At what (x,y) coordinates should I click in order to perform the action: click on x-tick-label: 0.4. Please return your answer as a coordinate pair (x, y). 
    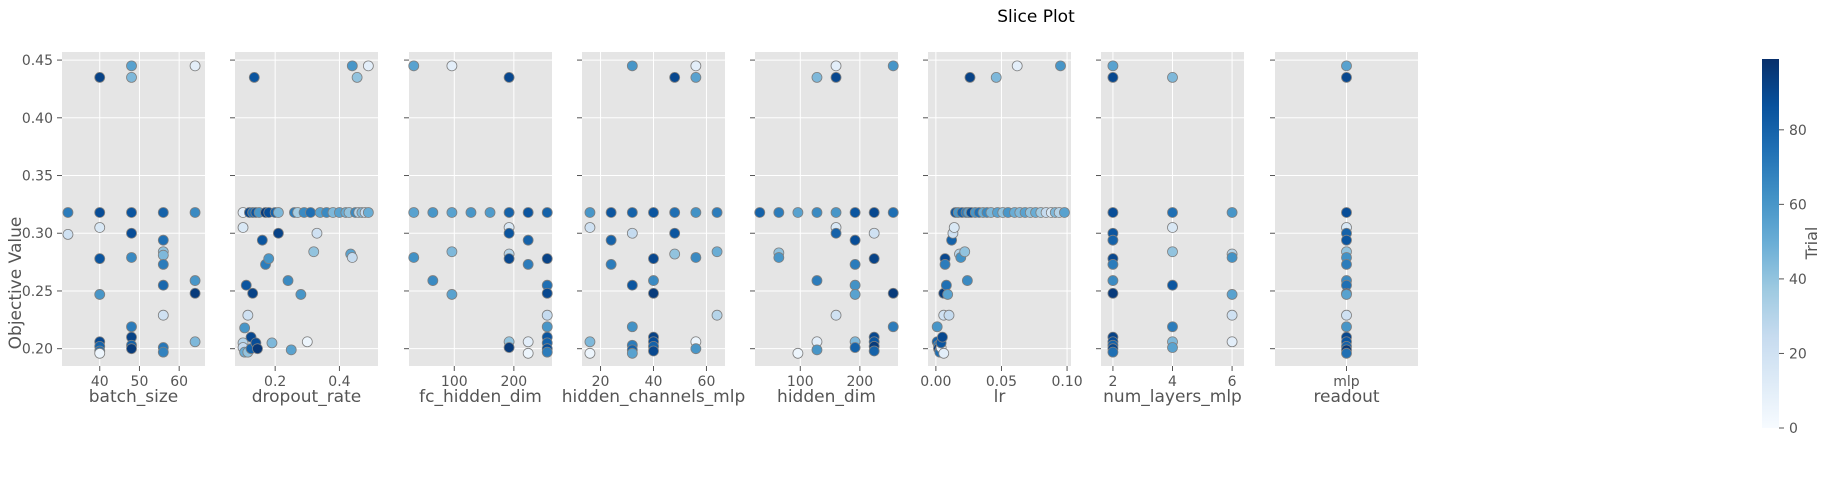
    Looking at the image, I should click on (339, 382).